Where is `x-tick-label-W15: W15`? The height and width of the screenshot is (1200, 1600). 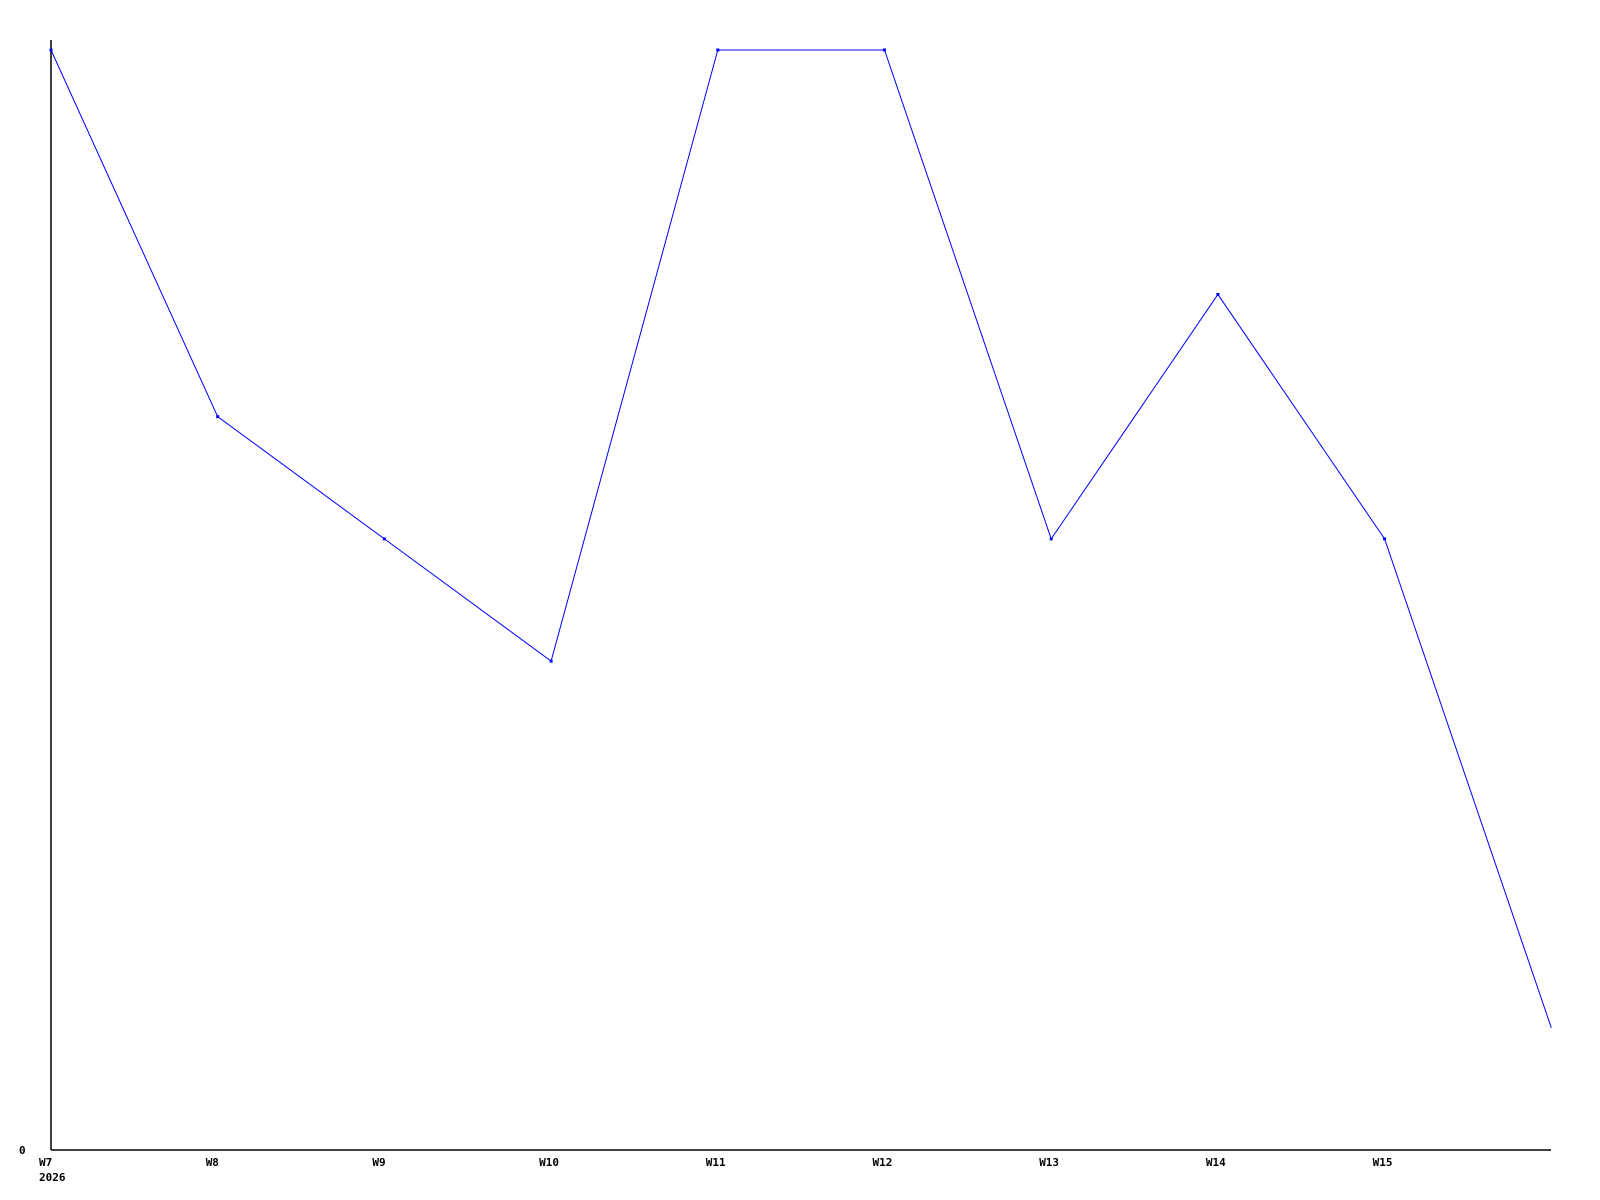
x-tick-label-W15: W15 is located at coordinates (1383, 1162).